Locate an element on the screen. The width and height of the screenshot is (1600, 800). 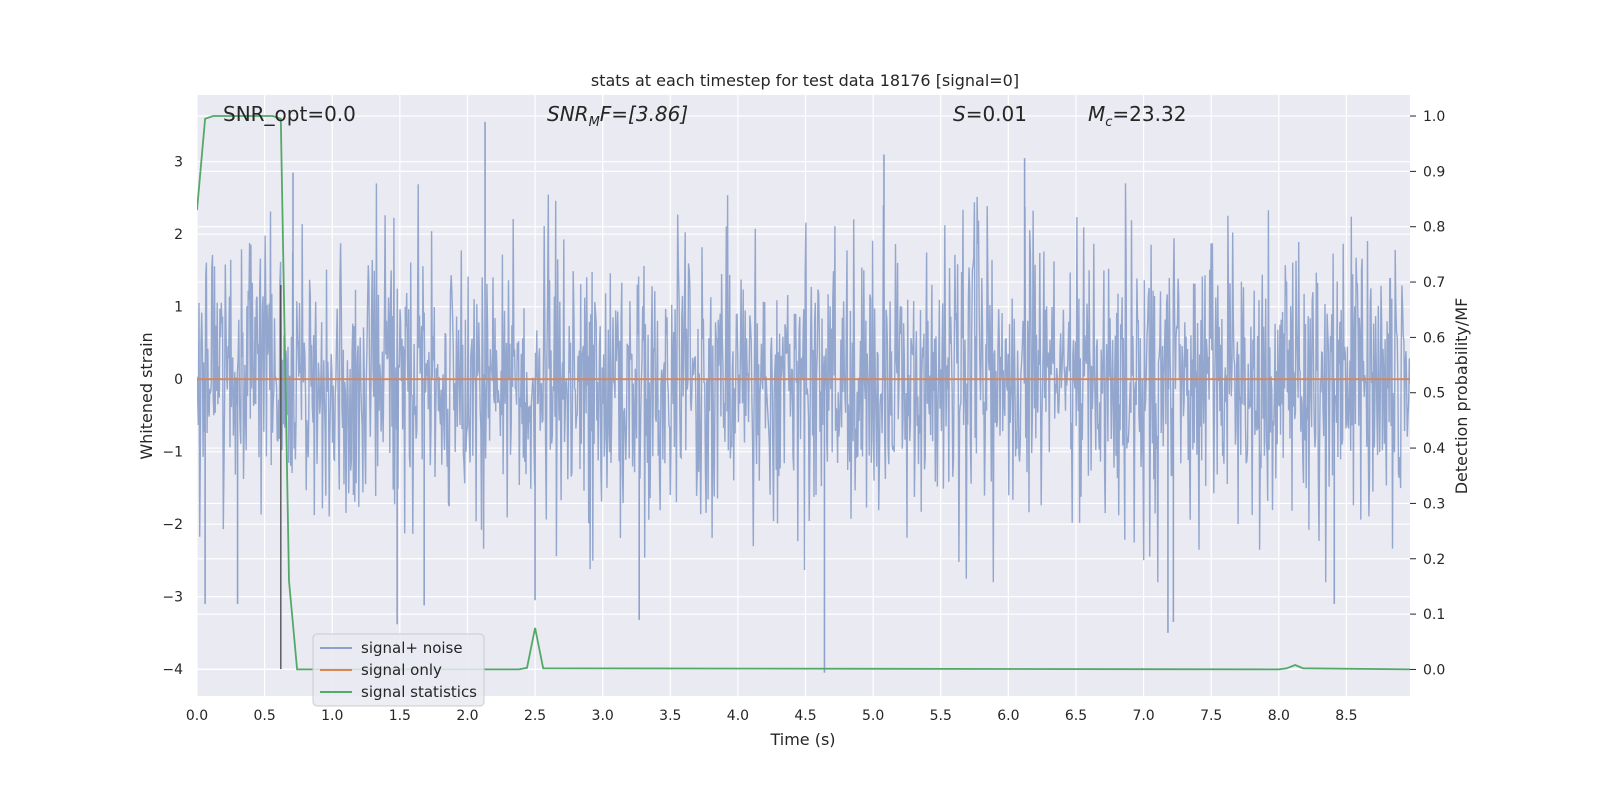
y-left-axis-label: Whitened strain is located at coordinates (146, 395).